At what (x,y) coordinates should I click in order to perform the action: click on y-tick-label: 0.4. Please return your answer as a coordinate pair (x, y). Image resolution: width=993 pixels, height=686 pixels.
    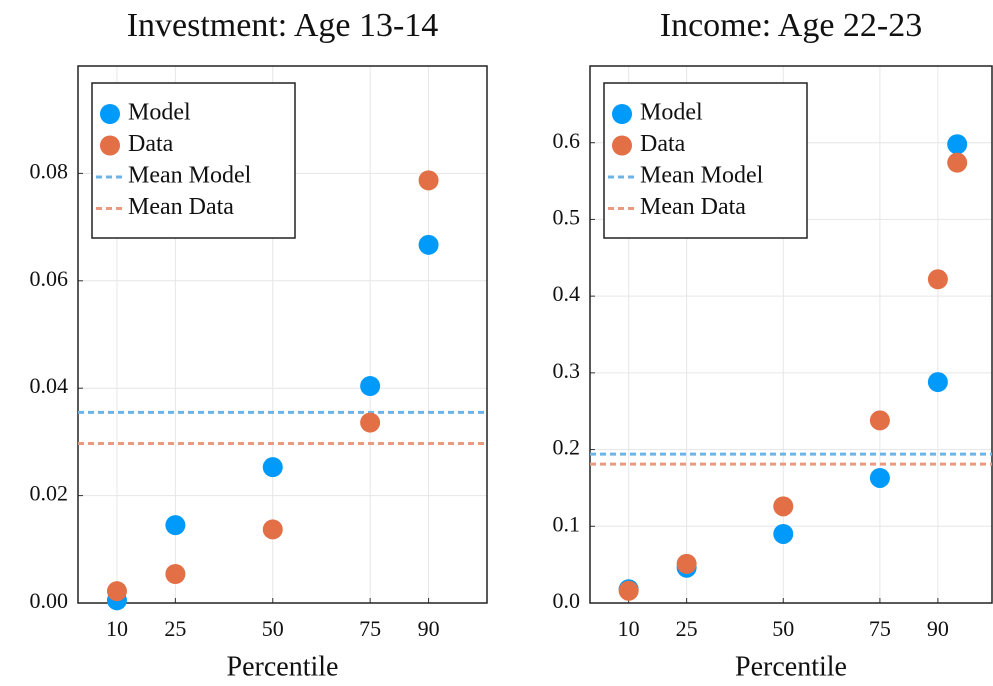
    Looking at the image, I should click on (567, 293).